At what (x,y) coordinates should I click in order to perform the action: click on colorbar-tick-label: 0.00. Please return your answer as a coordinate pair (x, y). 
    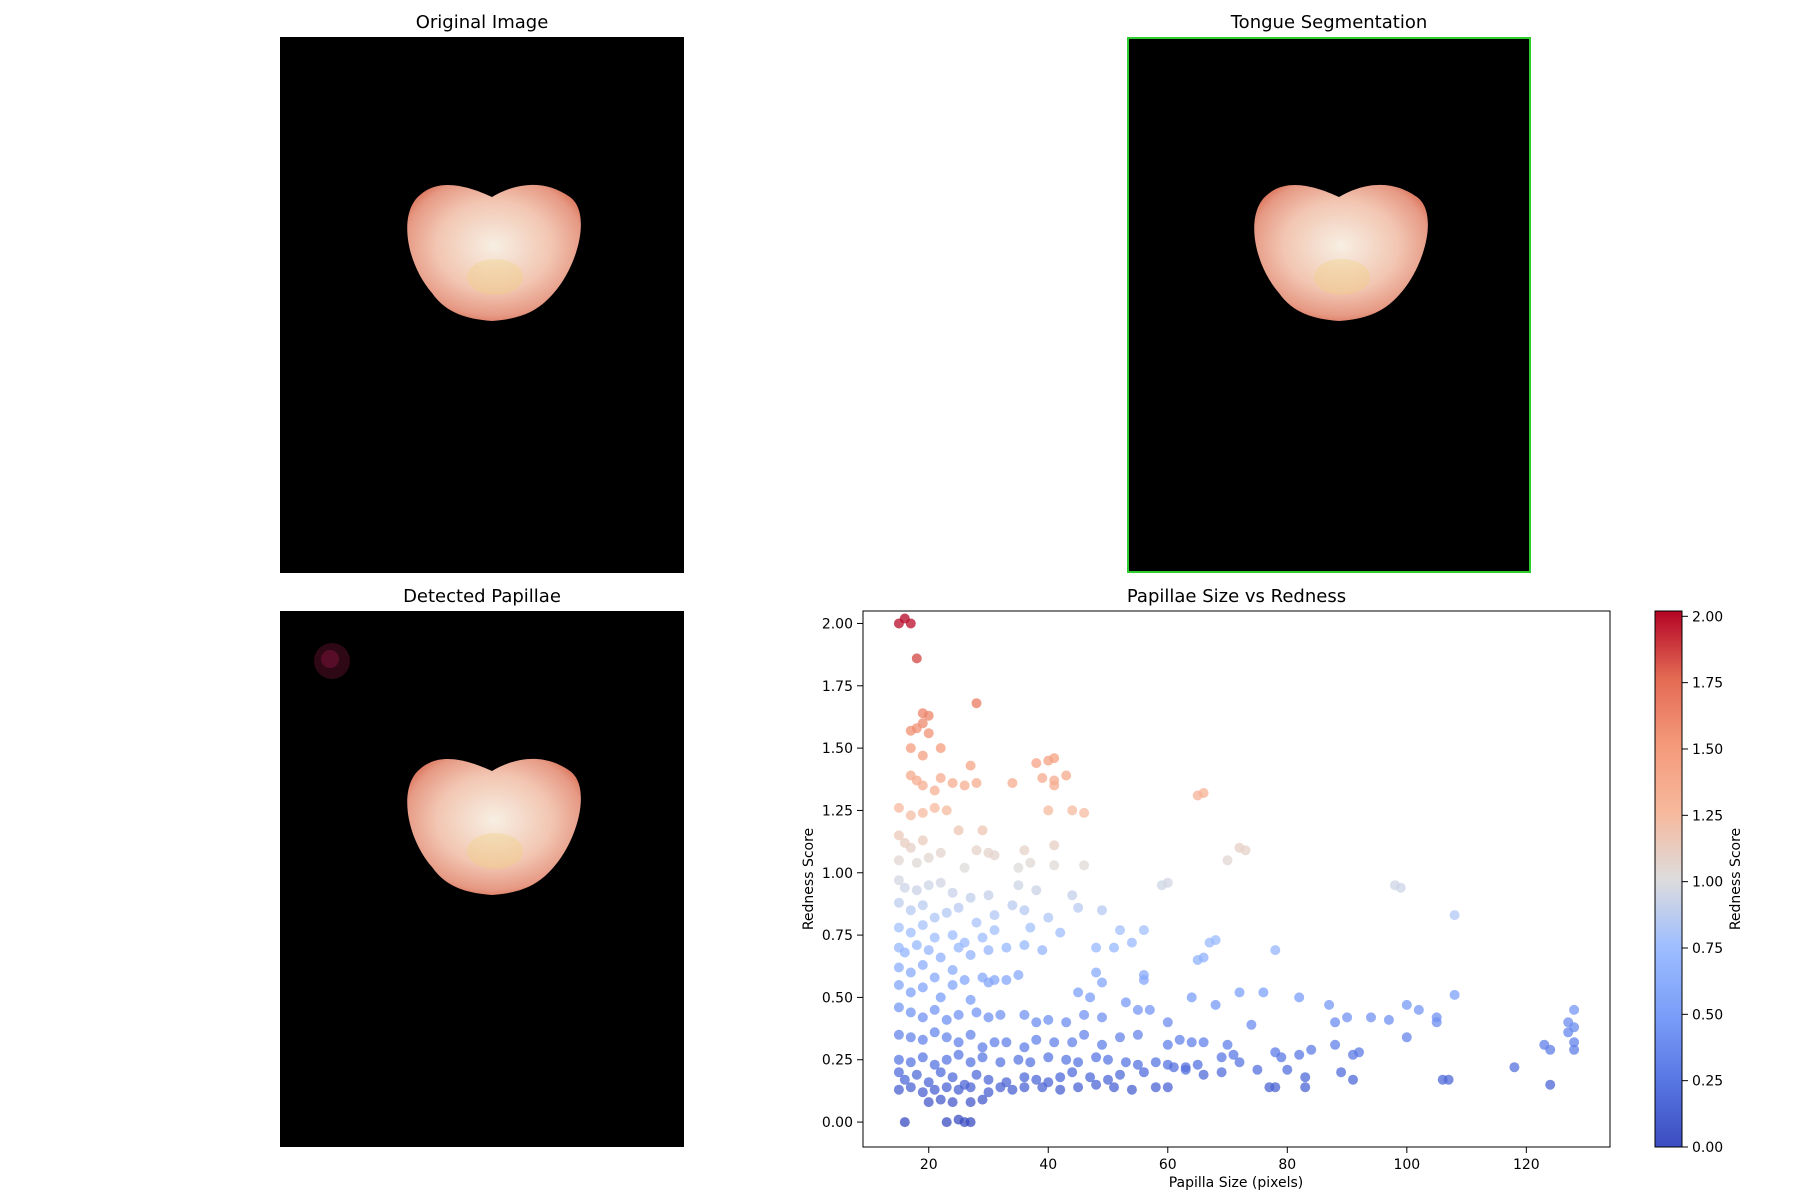
    Looking at the image, I should click on (1707, 1148).